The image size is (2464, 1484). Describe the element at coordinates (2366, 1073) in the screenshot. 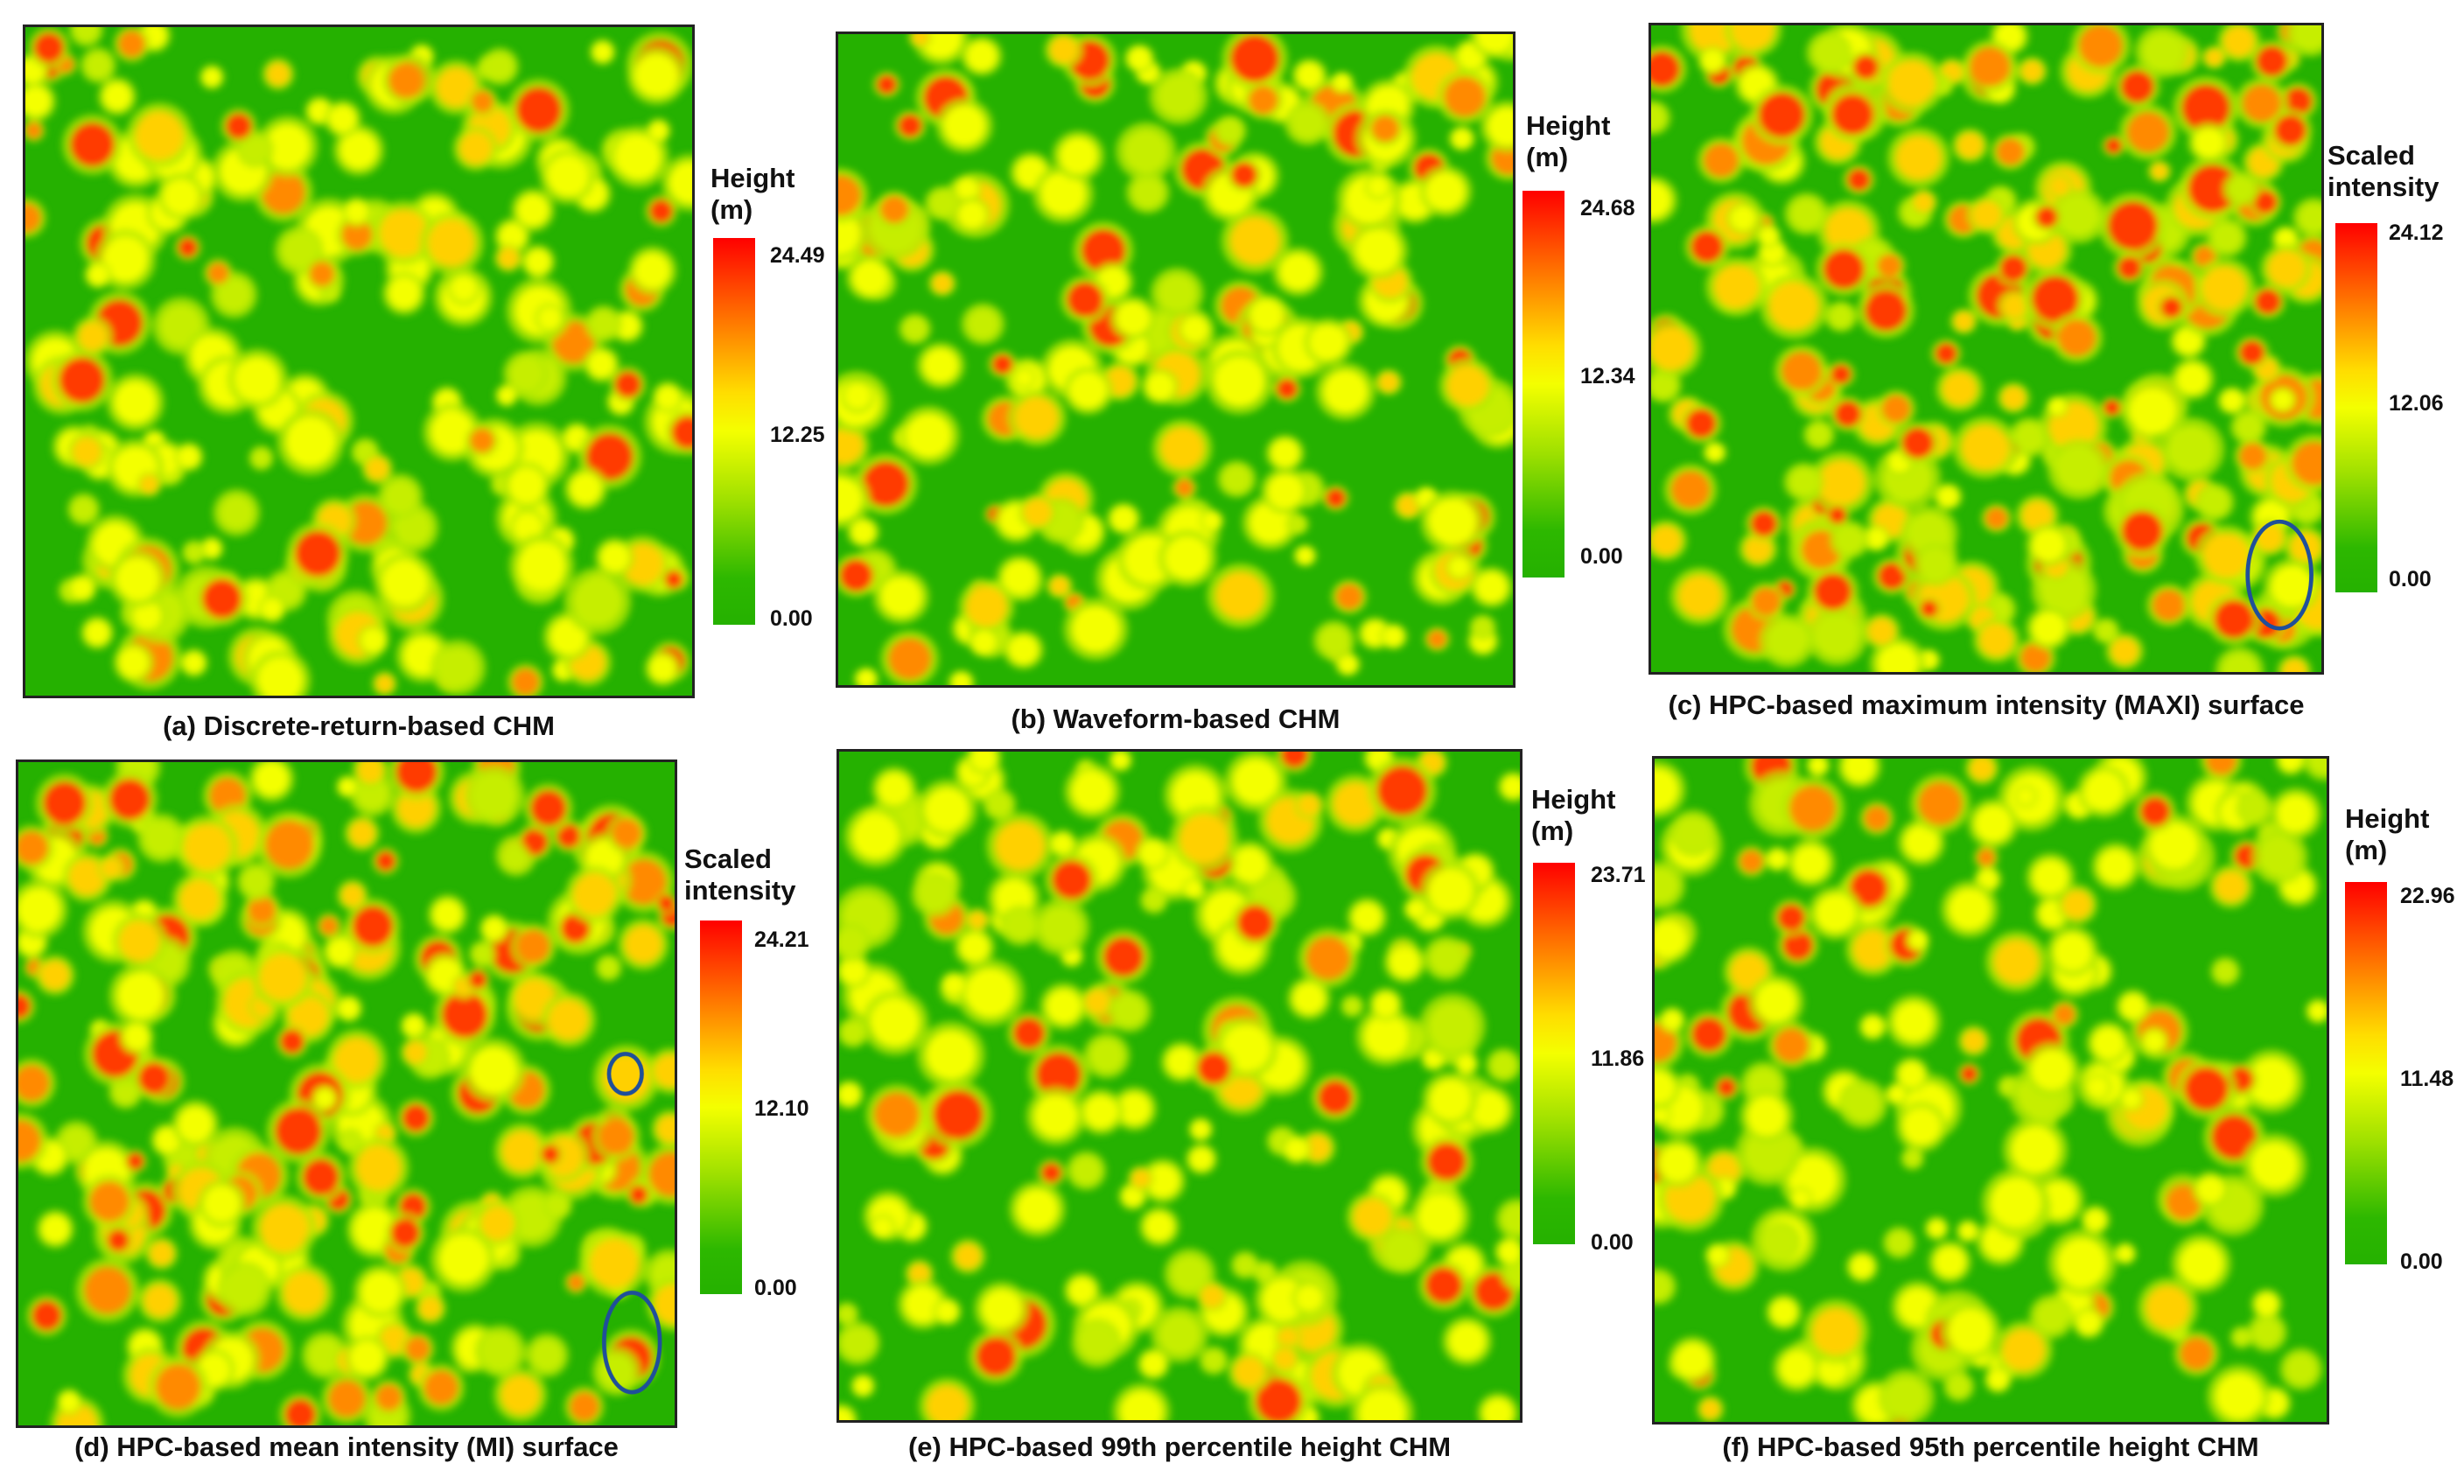

I see `color-ramp-legend` at that location.